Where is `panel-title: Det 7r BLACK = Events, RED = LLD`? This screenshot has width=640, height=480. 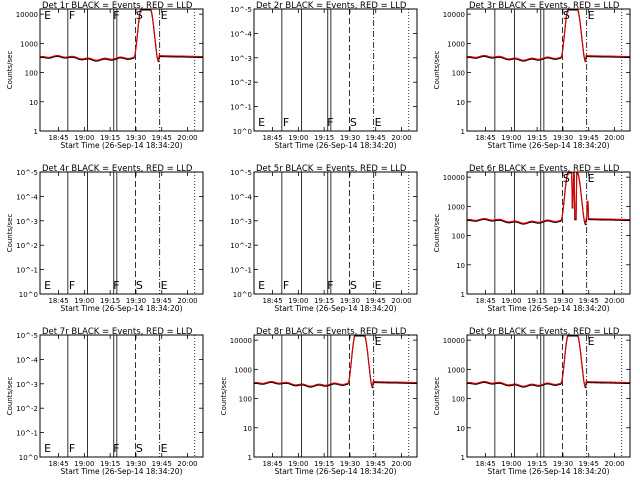 panel-title: Det 7r BLACK = Events, RED = LLD is located at coordinates (117, 332).